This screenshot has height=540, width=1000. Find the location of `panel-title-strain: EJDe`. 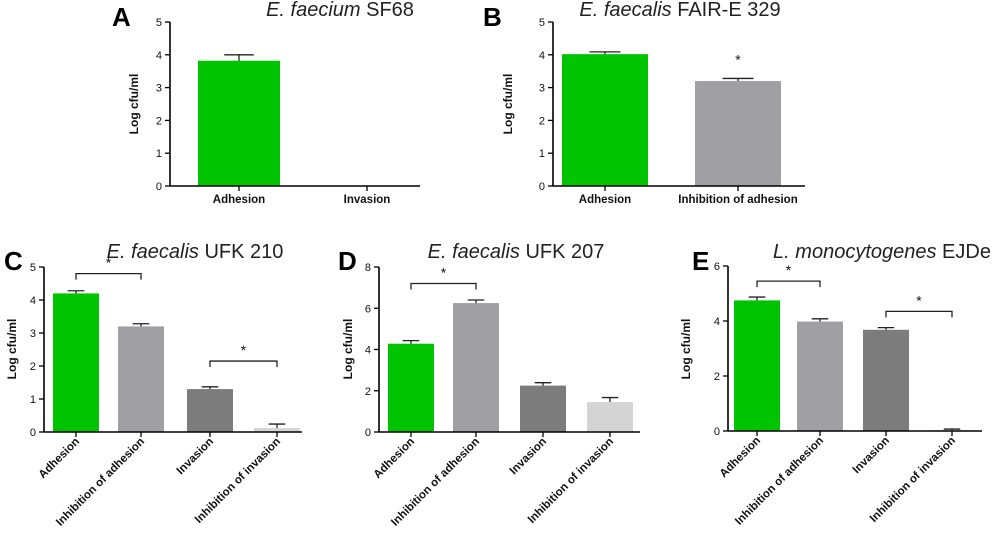

panel-title-strain: EJDe is located at coordinates (963, 252).